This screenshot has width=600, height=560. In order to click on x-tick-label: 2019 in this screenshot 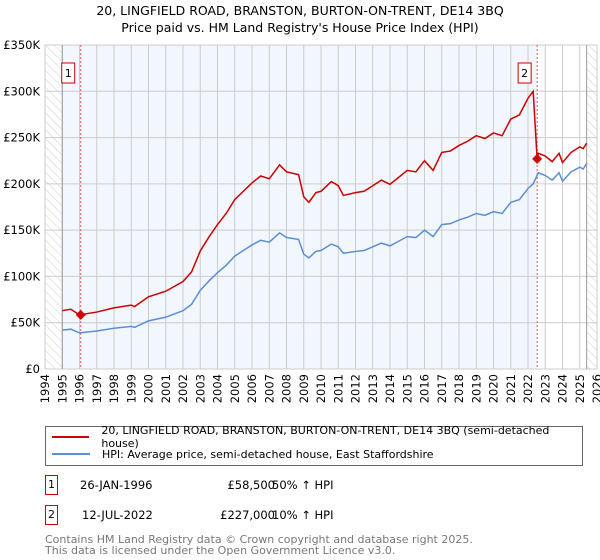, I will do `click(476, 388)`.